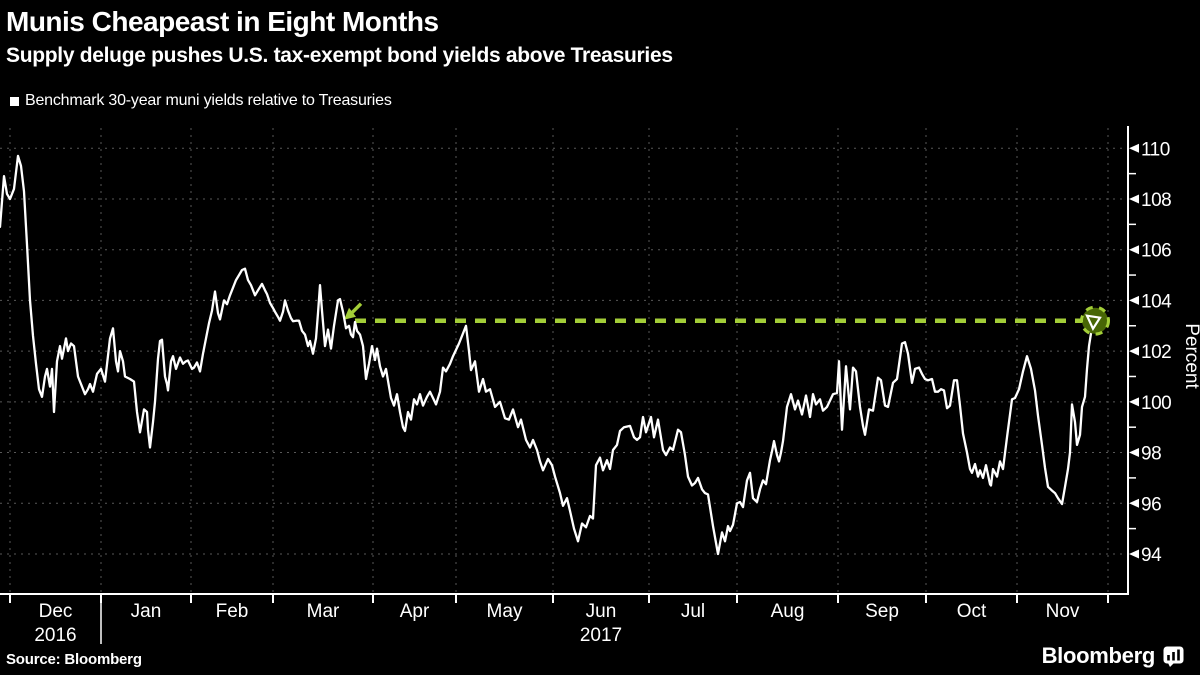  Describe the element at coordinates (601, 635) in the screenshot. I see `x-tick-label-year: 2017` at that location.